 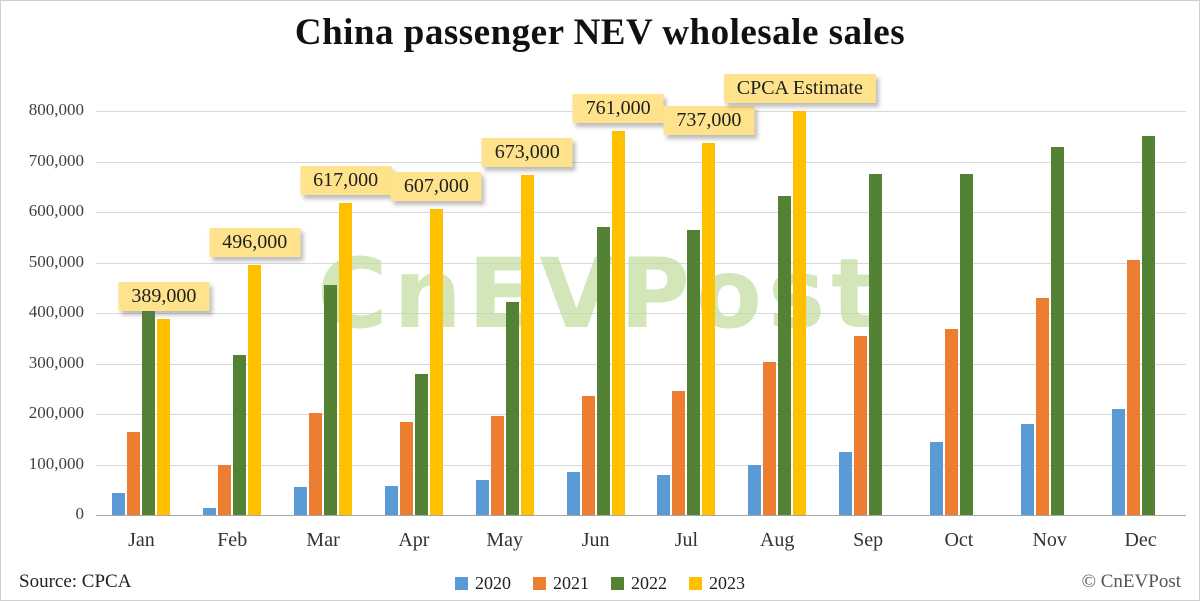 I want to click on y-axis-tick-label: 800,000, so click(x=56, y=109).